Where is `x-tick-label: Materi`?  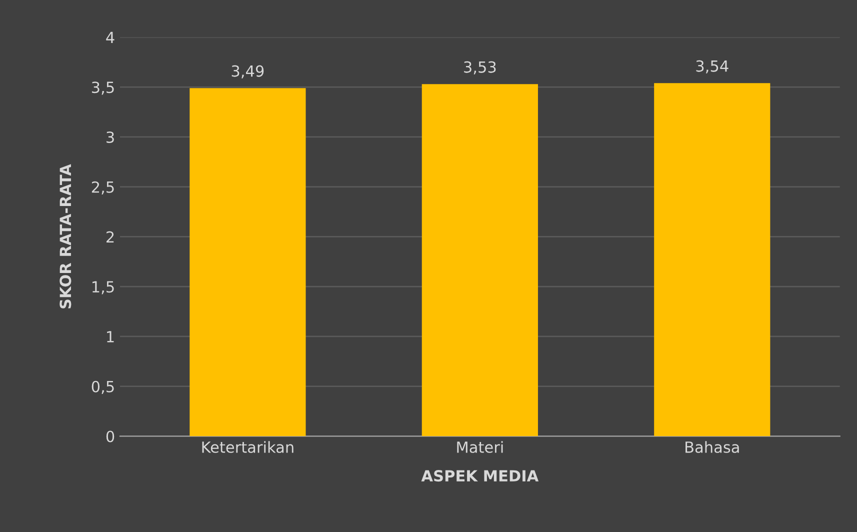
x-tick-label: Materi is located at coordinates (480, 447).